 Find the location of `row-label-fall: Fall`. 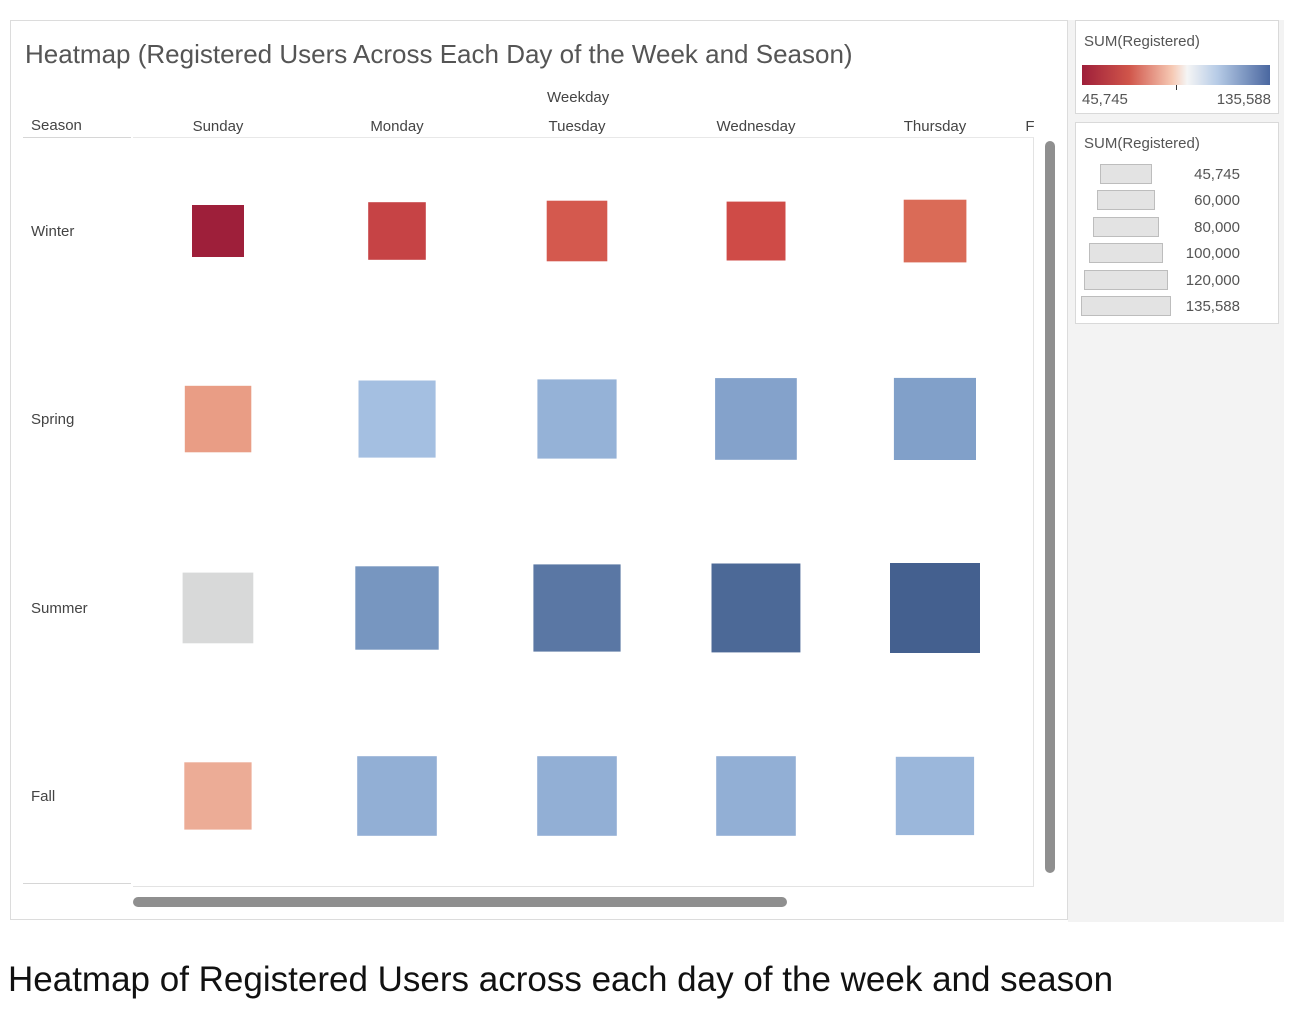

row-label-fall: Fall is located at coordinates (43, 796).